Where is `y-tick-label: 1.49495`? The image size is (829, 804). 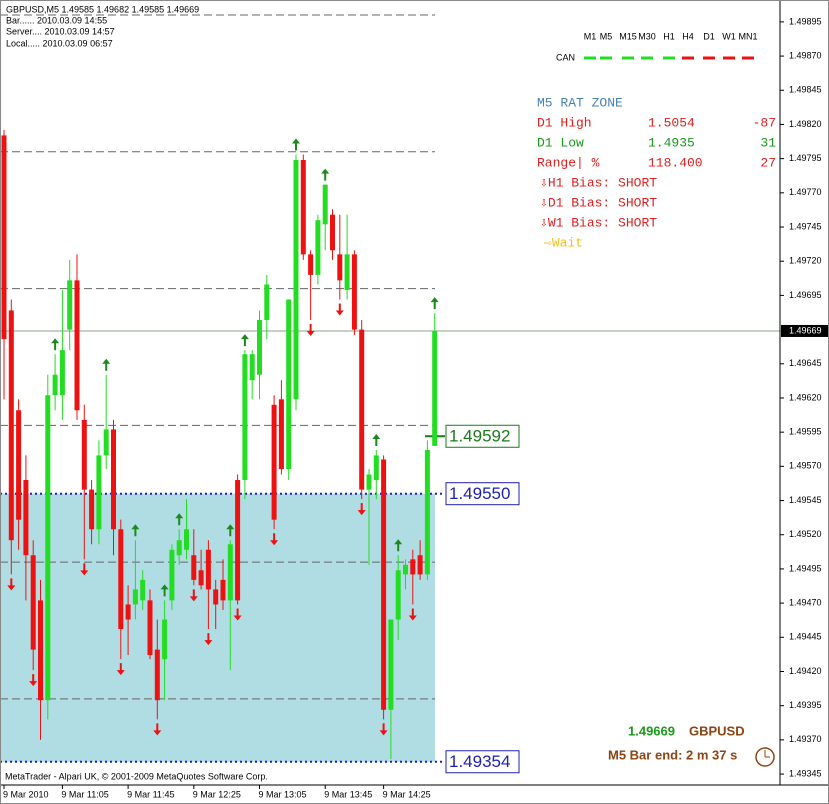 y-tick-label: 1.49495 is located at coordinates (805, 568).